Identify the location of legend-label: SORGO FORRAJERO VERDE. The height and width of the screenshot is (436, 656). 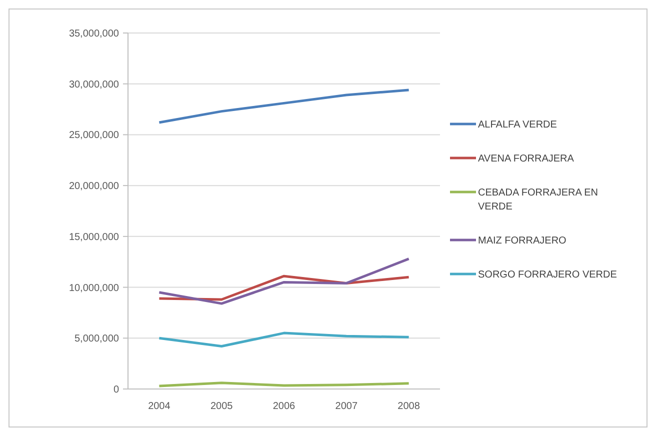
(548, 275).